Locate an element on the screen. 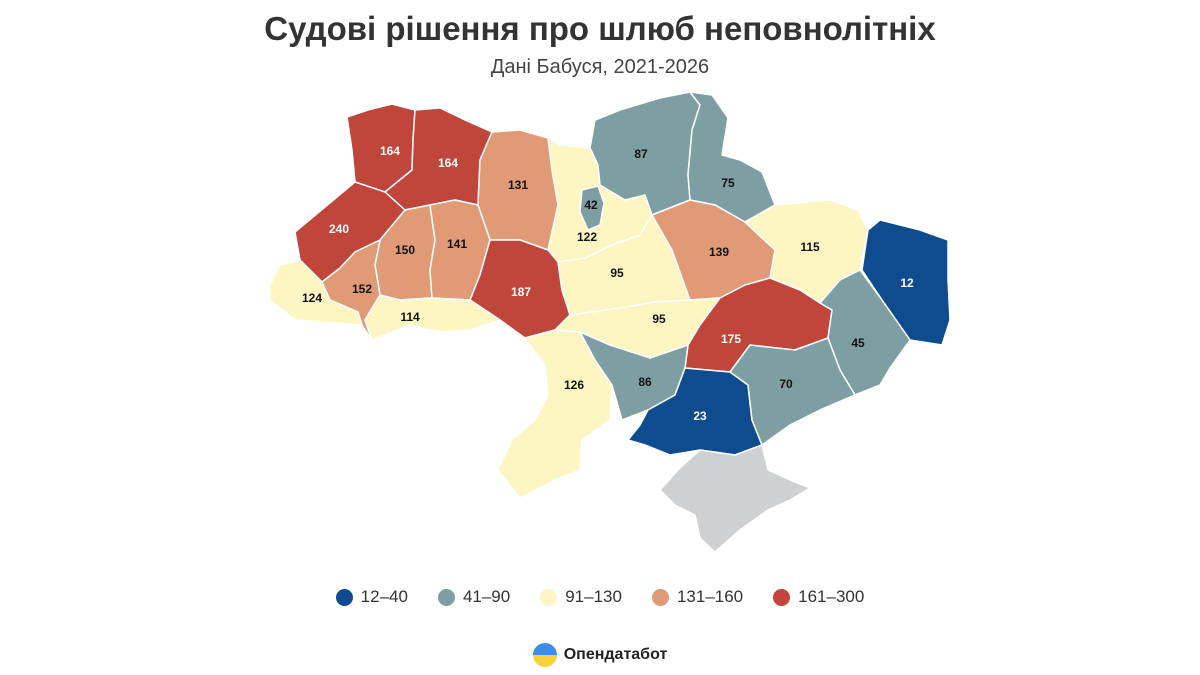 The image size is (1200, 675). map-title: Судові рішення про шлюб неповнолітніх is located at coordinates (600, 28).